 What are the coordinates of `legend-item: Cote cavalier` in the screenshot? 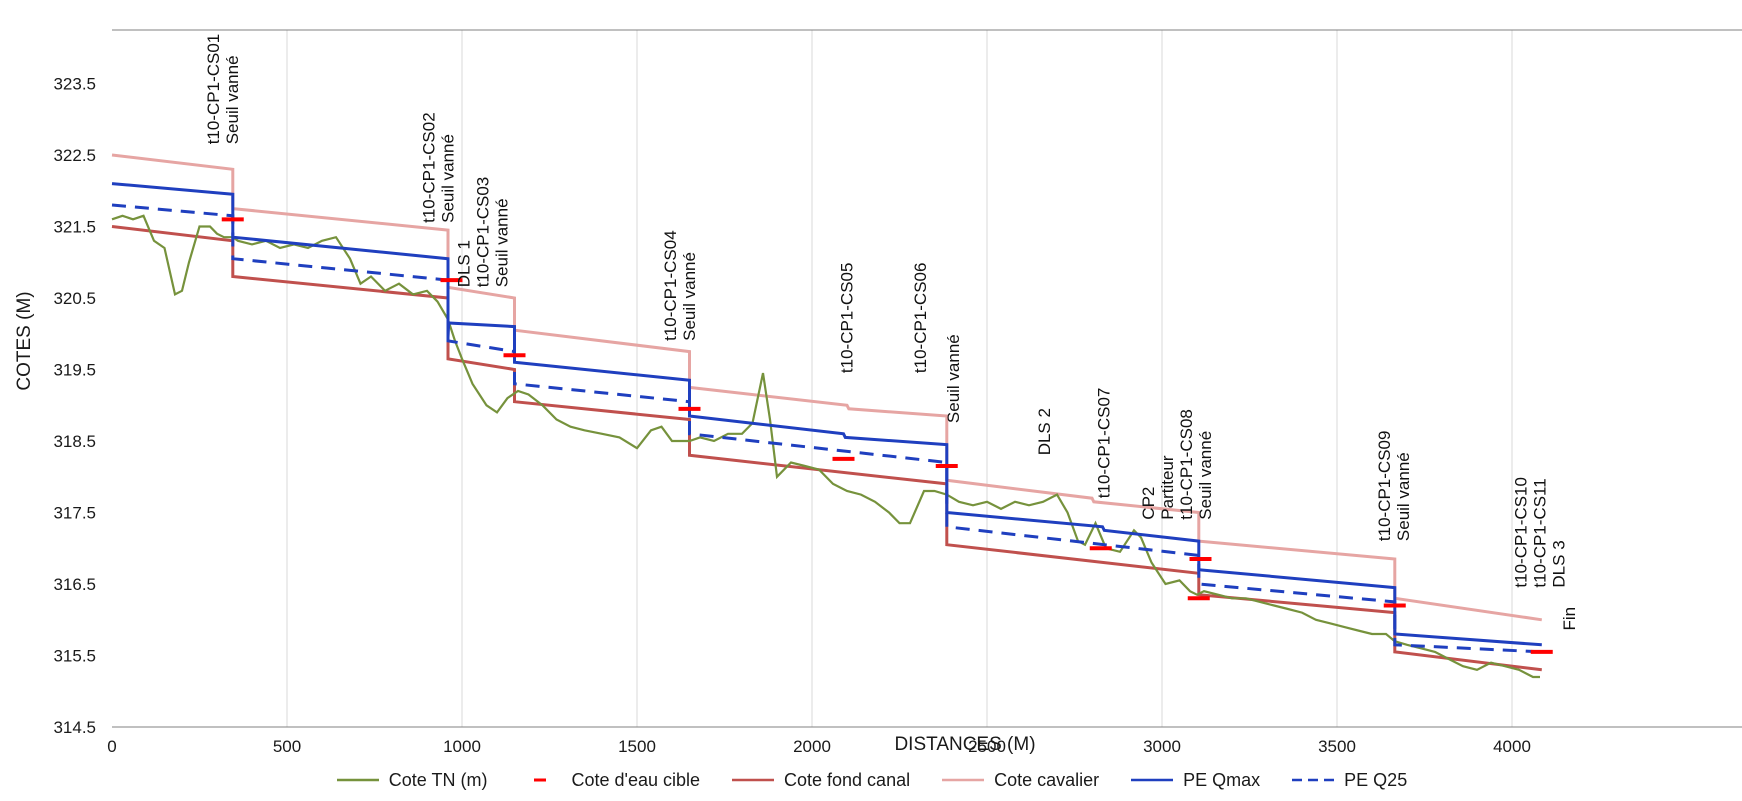 It's located at (1019, 780).